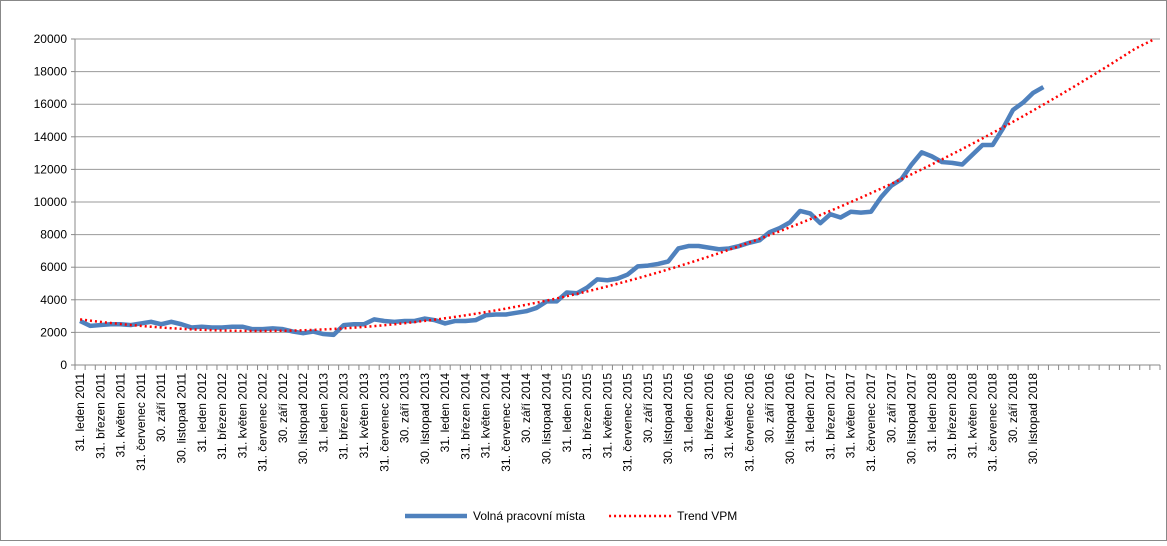  Describe the element at coordinates (932, 413) in the screenshot. I see `x-tick-label: 31. leden 2018` at that location.